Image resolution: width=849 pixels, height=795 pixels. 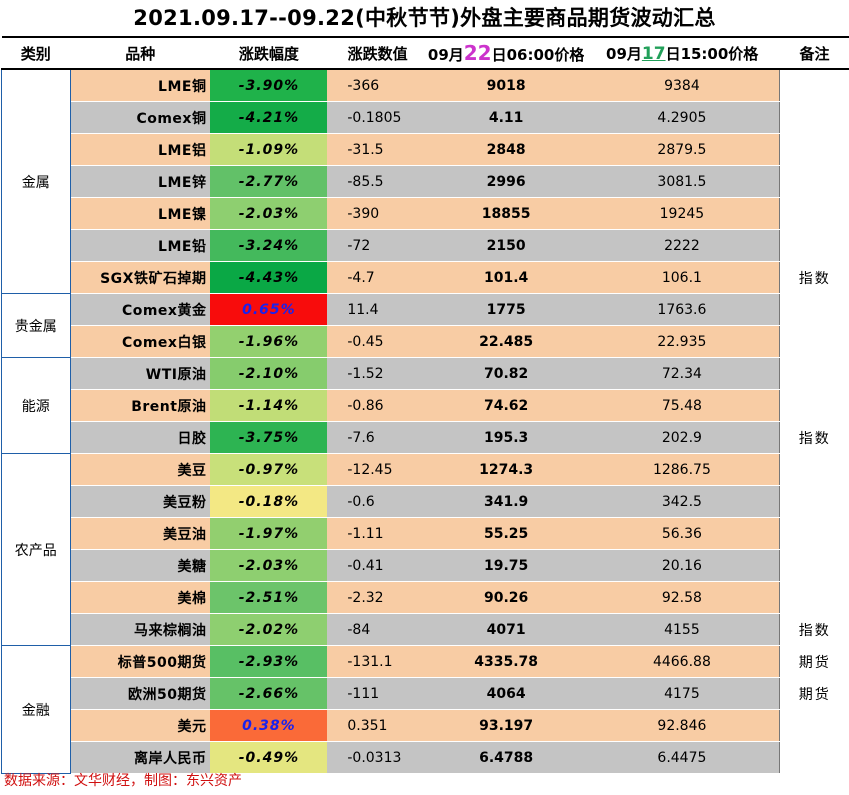 What do you see at coordinates (269, 277) in the screenshot?
I see `change-percent: -4.43%` at bounding box center [269, 277].